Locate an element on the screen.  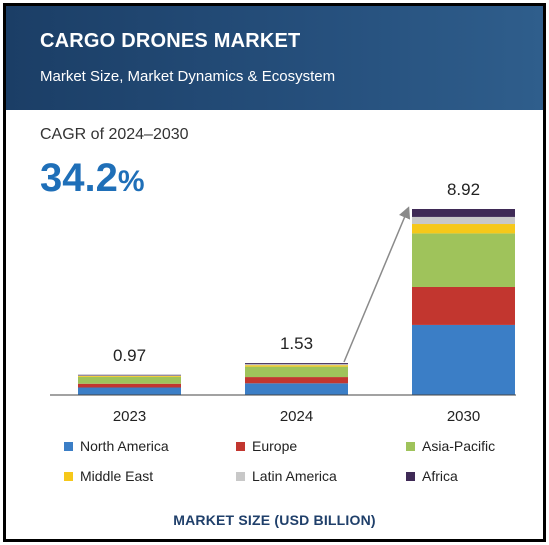
legend-item-europe: Europe is located at coordinates (266, 446).